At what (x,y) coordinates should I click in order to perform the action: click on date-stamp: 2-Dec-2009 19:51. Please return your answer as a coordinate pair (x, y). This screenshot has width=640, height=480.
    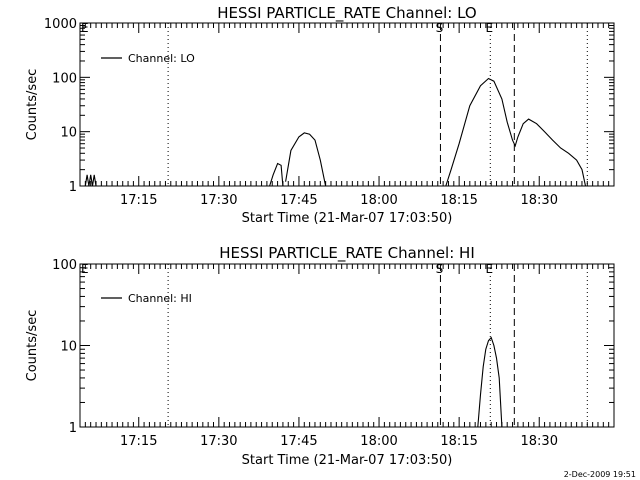
    Looking at the image, I should click on (600, 474).